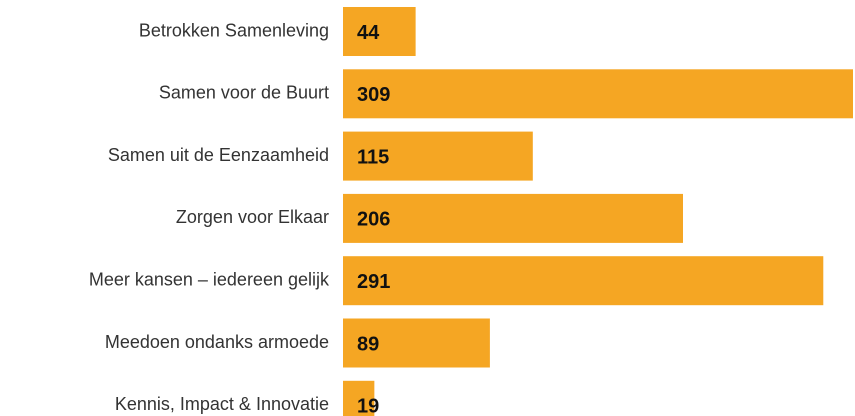  I want to click on value-label: 89, so click(368, 344).